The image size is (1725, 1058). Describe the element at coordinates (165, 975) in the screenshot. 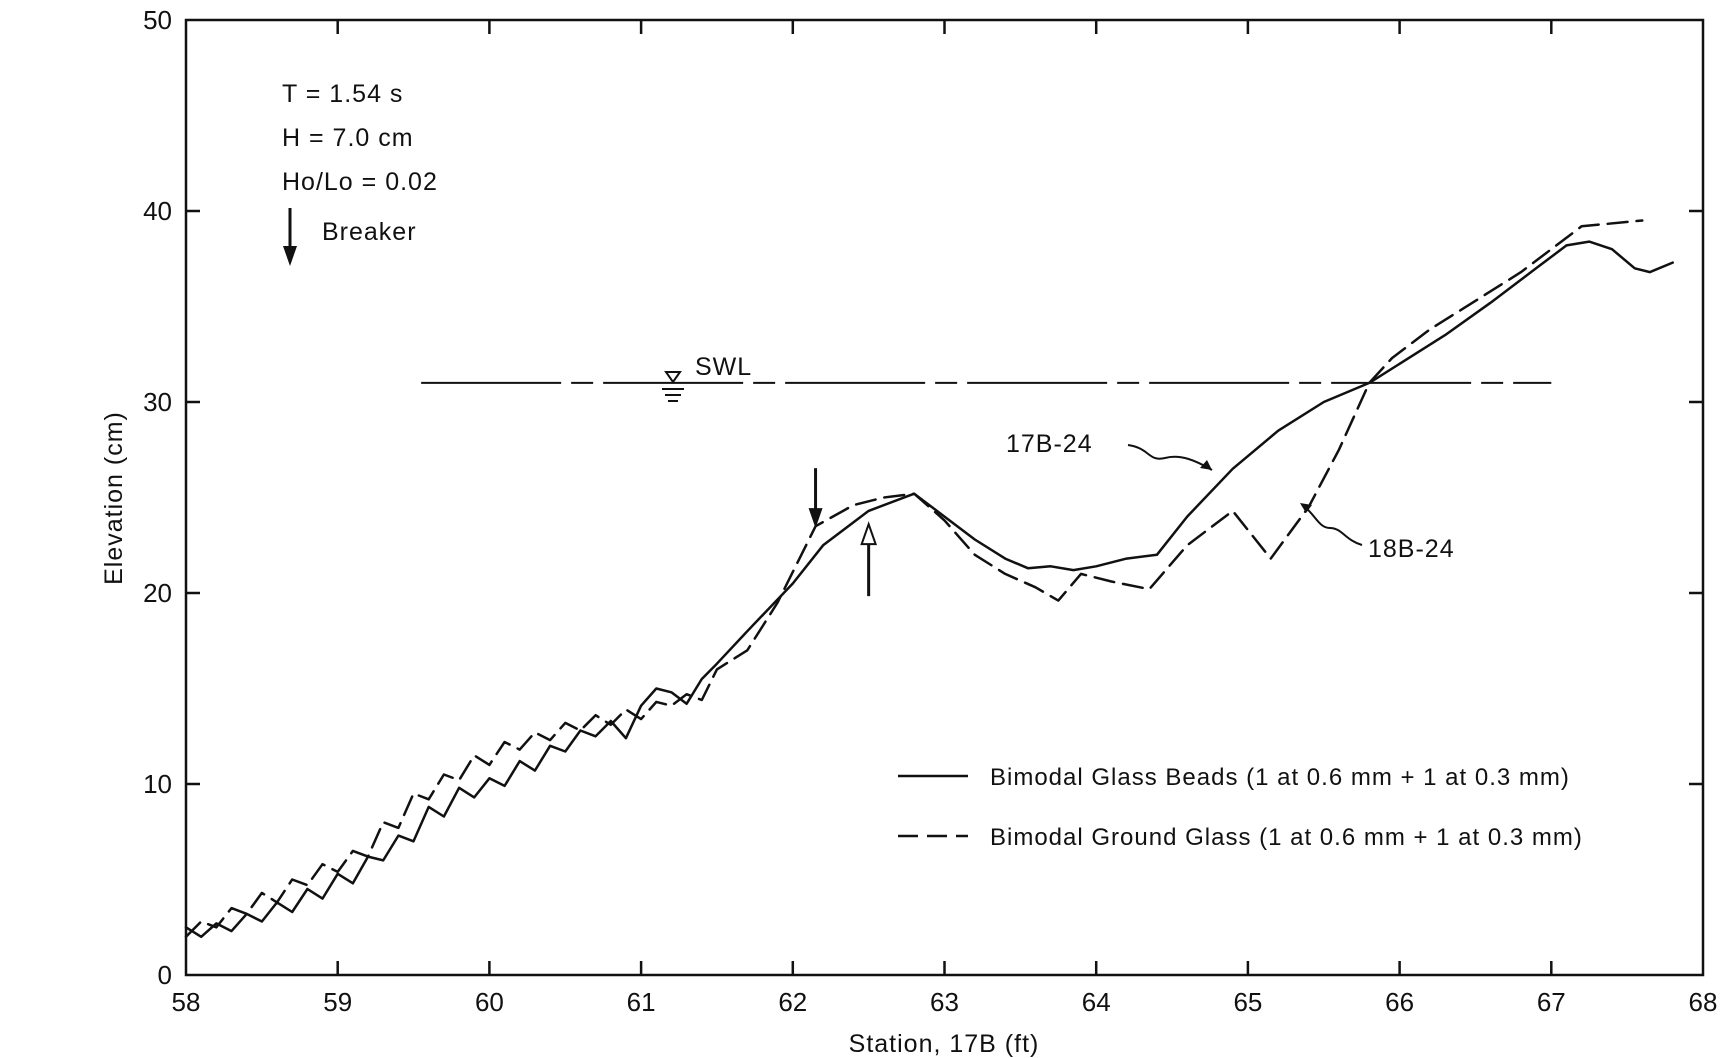

I see `y-tick-label: 0` at that location.